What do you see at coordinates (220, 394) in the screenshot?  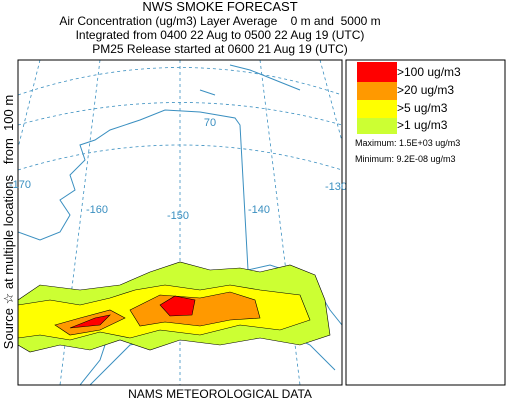 I see `footer: NAMS METEOROLOGICAL DATA` at bounding box center [220, 394].